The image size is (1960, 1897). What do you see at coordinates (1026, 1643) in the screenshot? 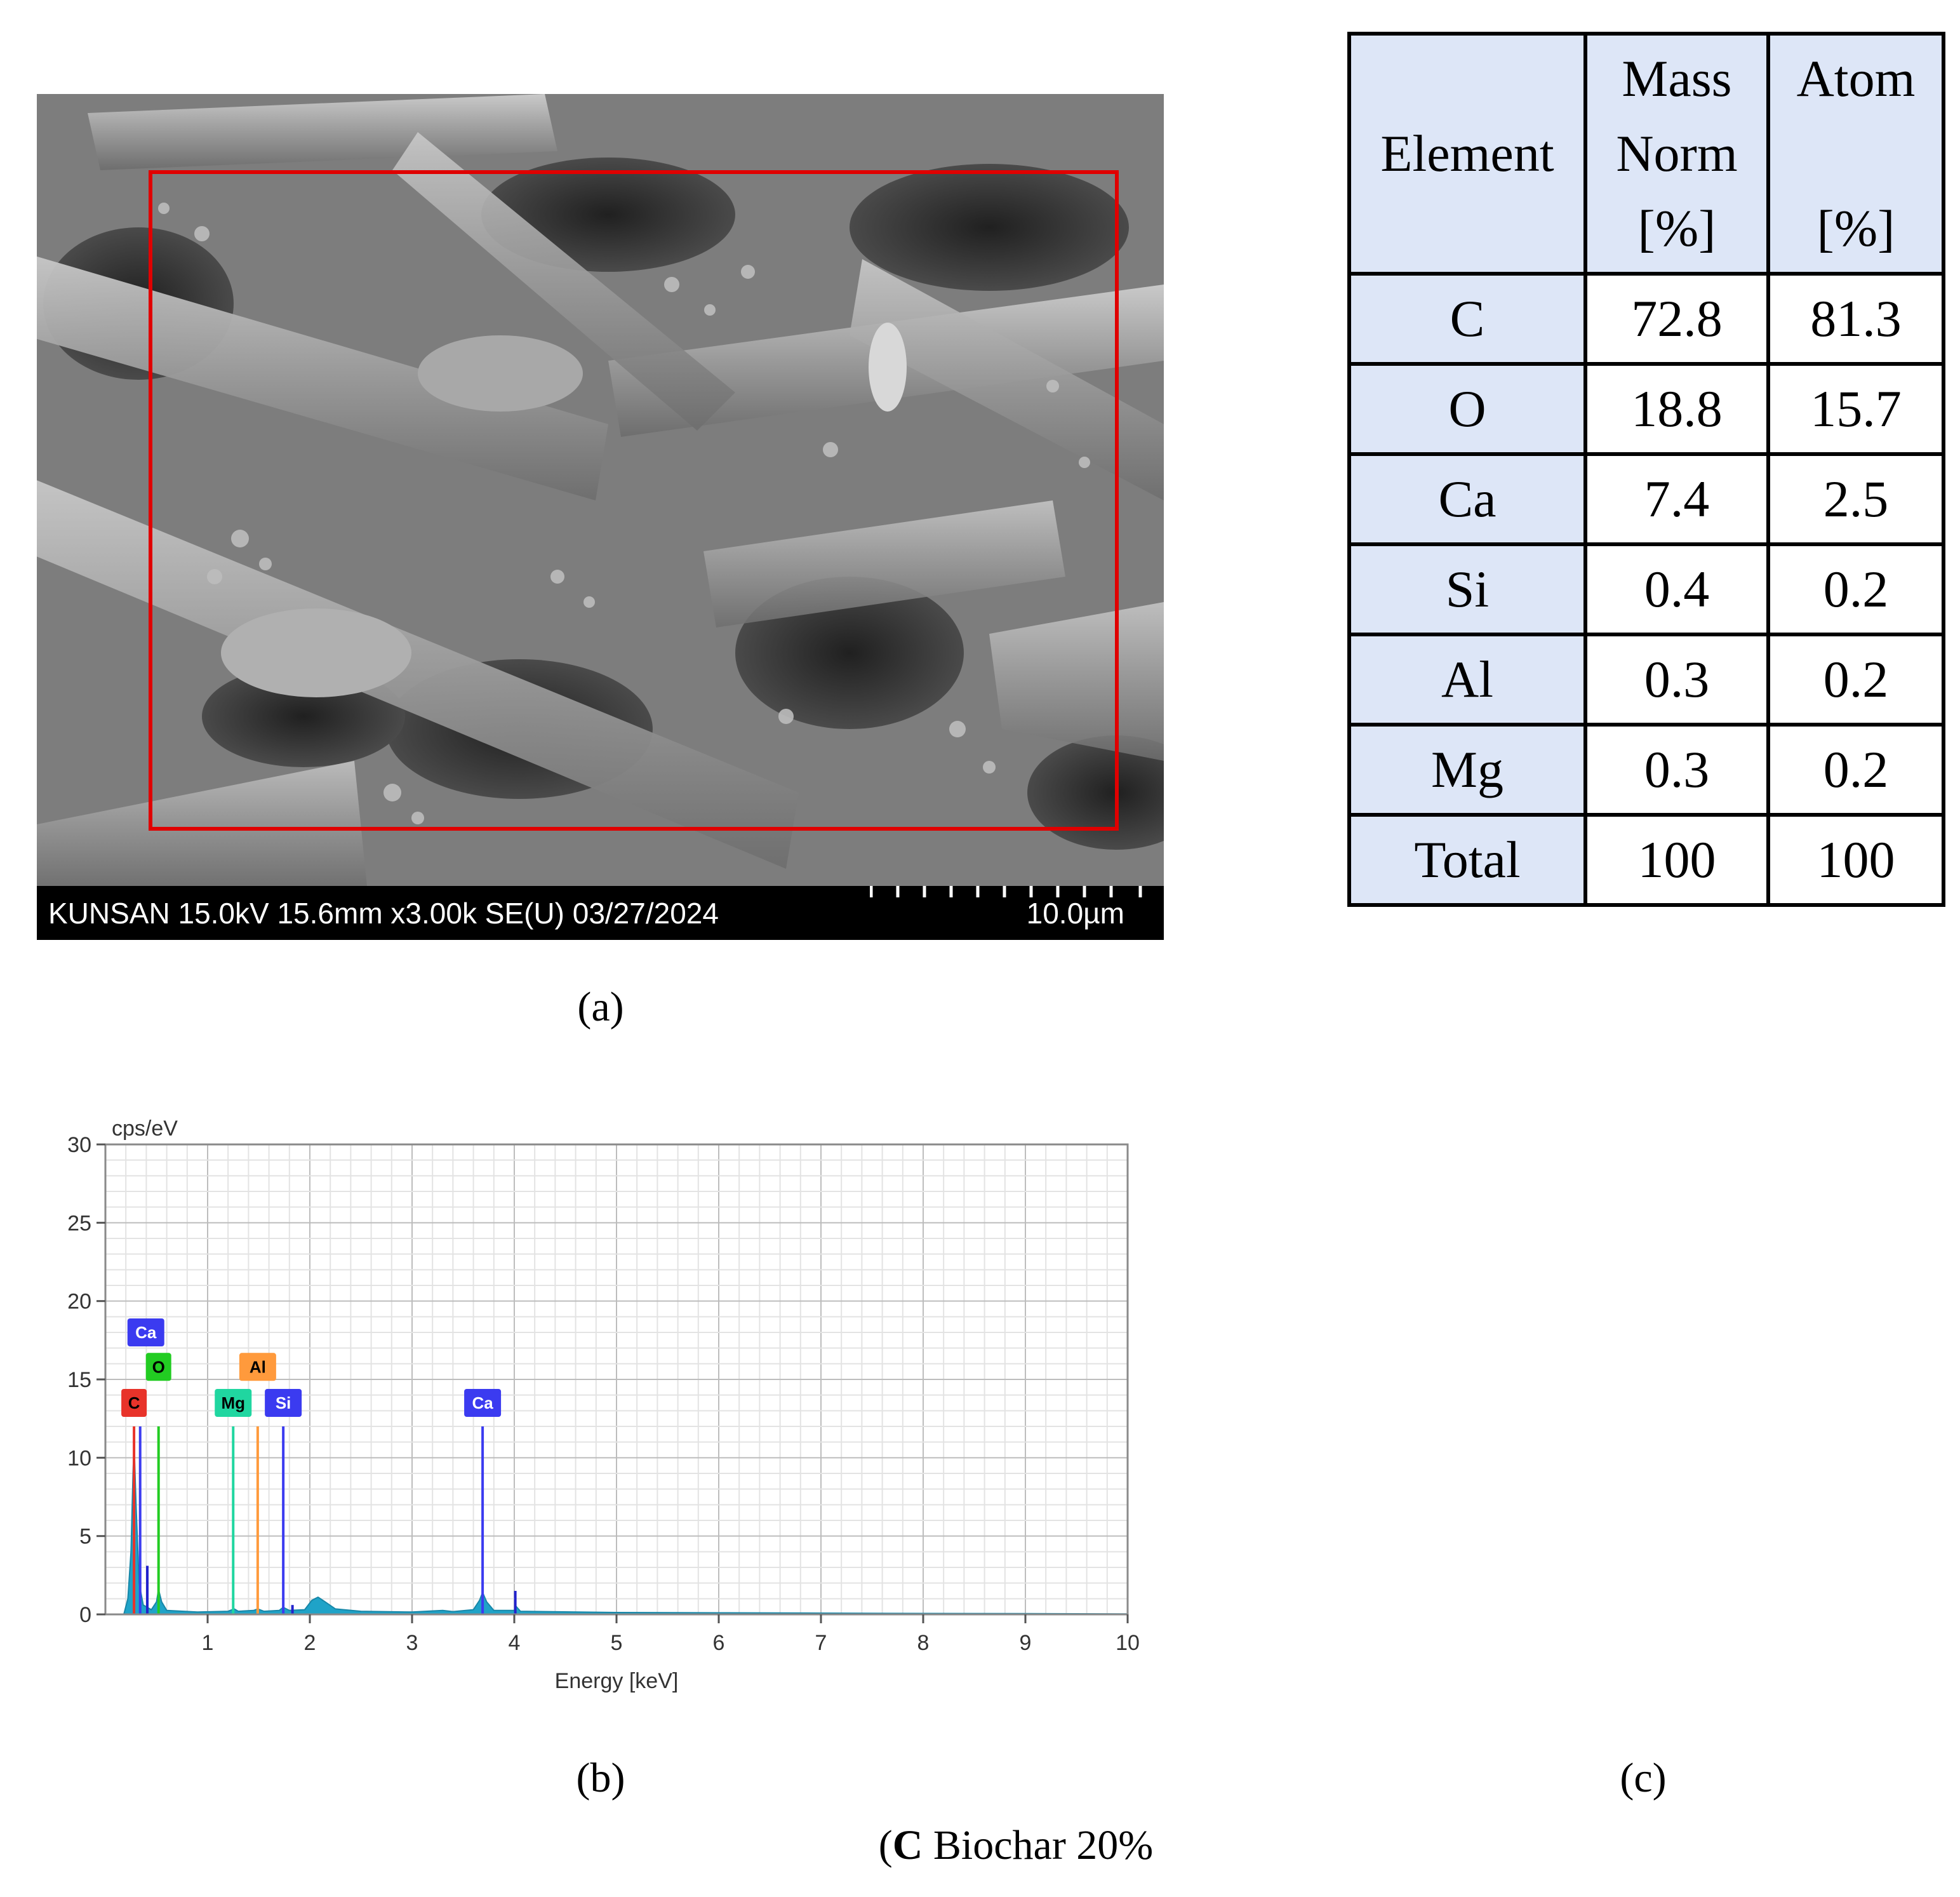
I see `x-tick-label: 9` at bounding box center [1026, 1643].